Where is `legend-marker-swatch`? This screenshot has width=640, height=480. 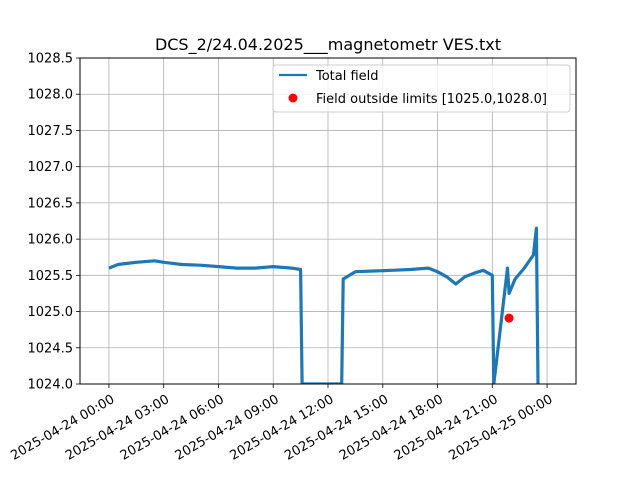
legend-marker-swatch is located at coordinates (293, 98).